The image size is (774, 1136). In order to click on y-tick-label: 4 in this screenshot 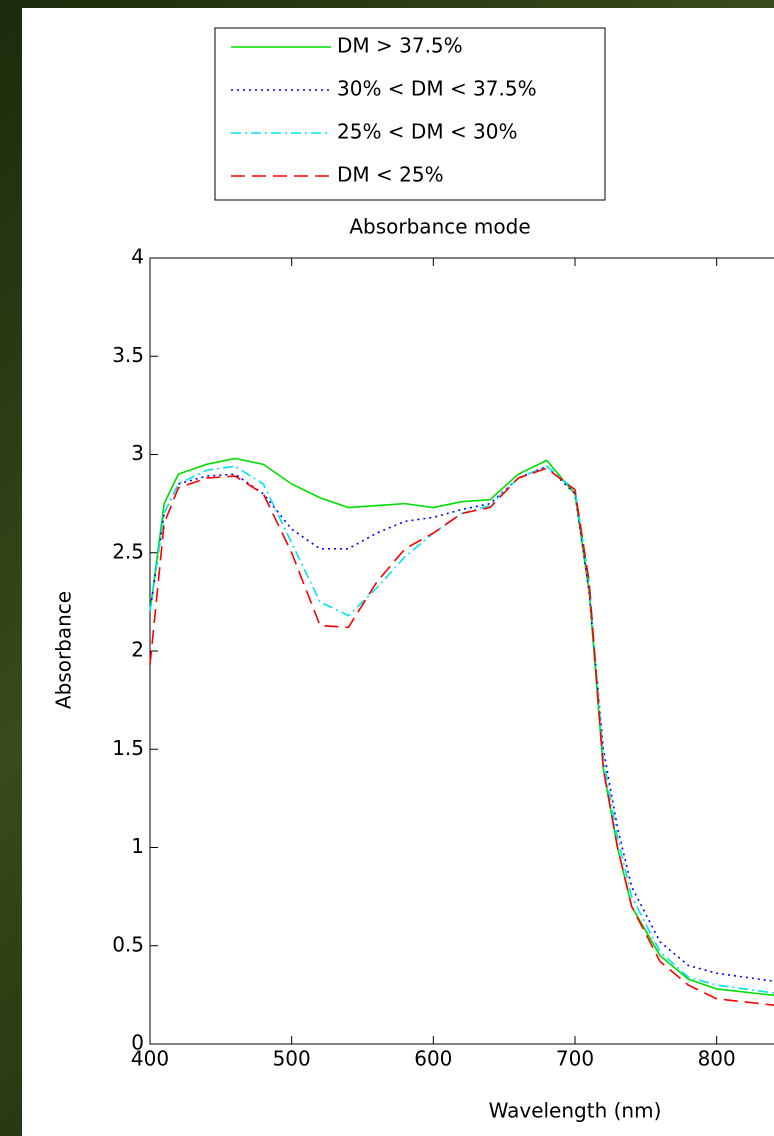, I will do `click(137, 257)`.